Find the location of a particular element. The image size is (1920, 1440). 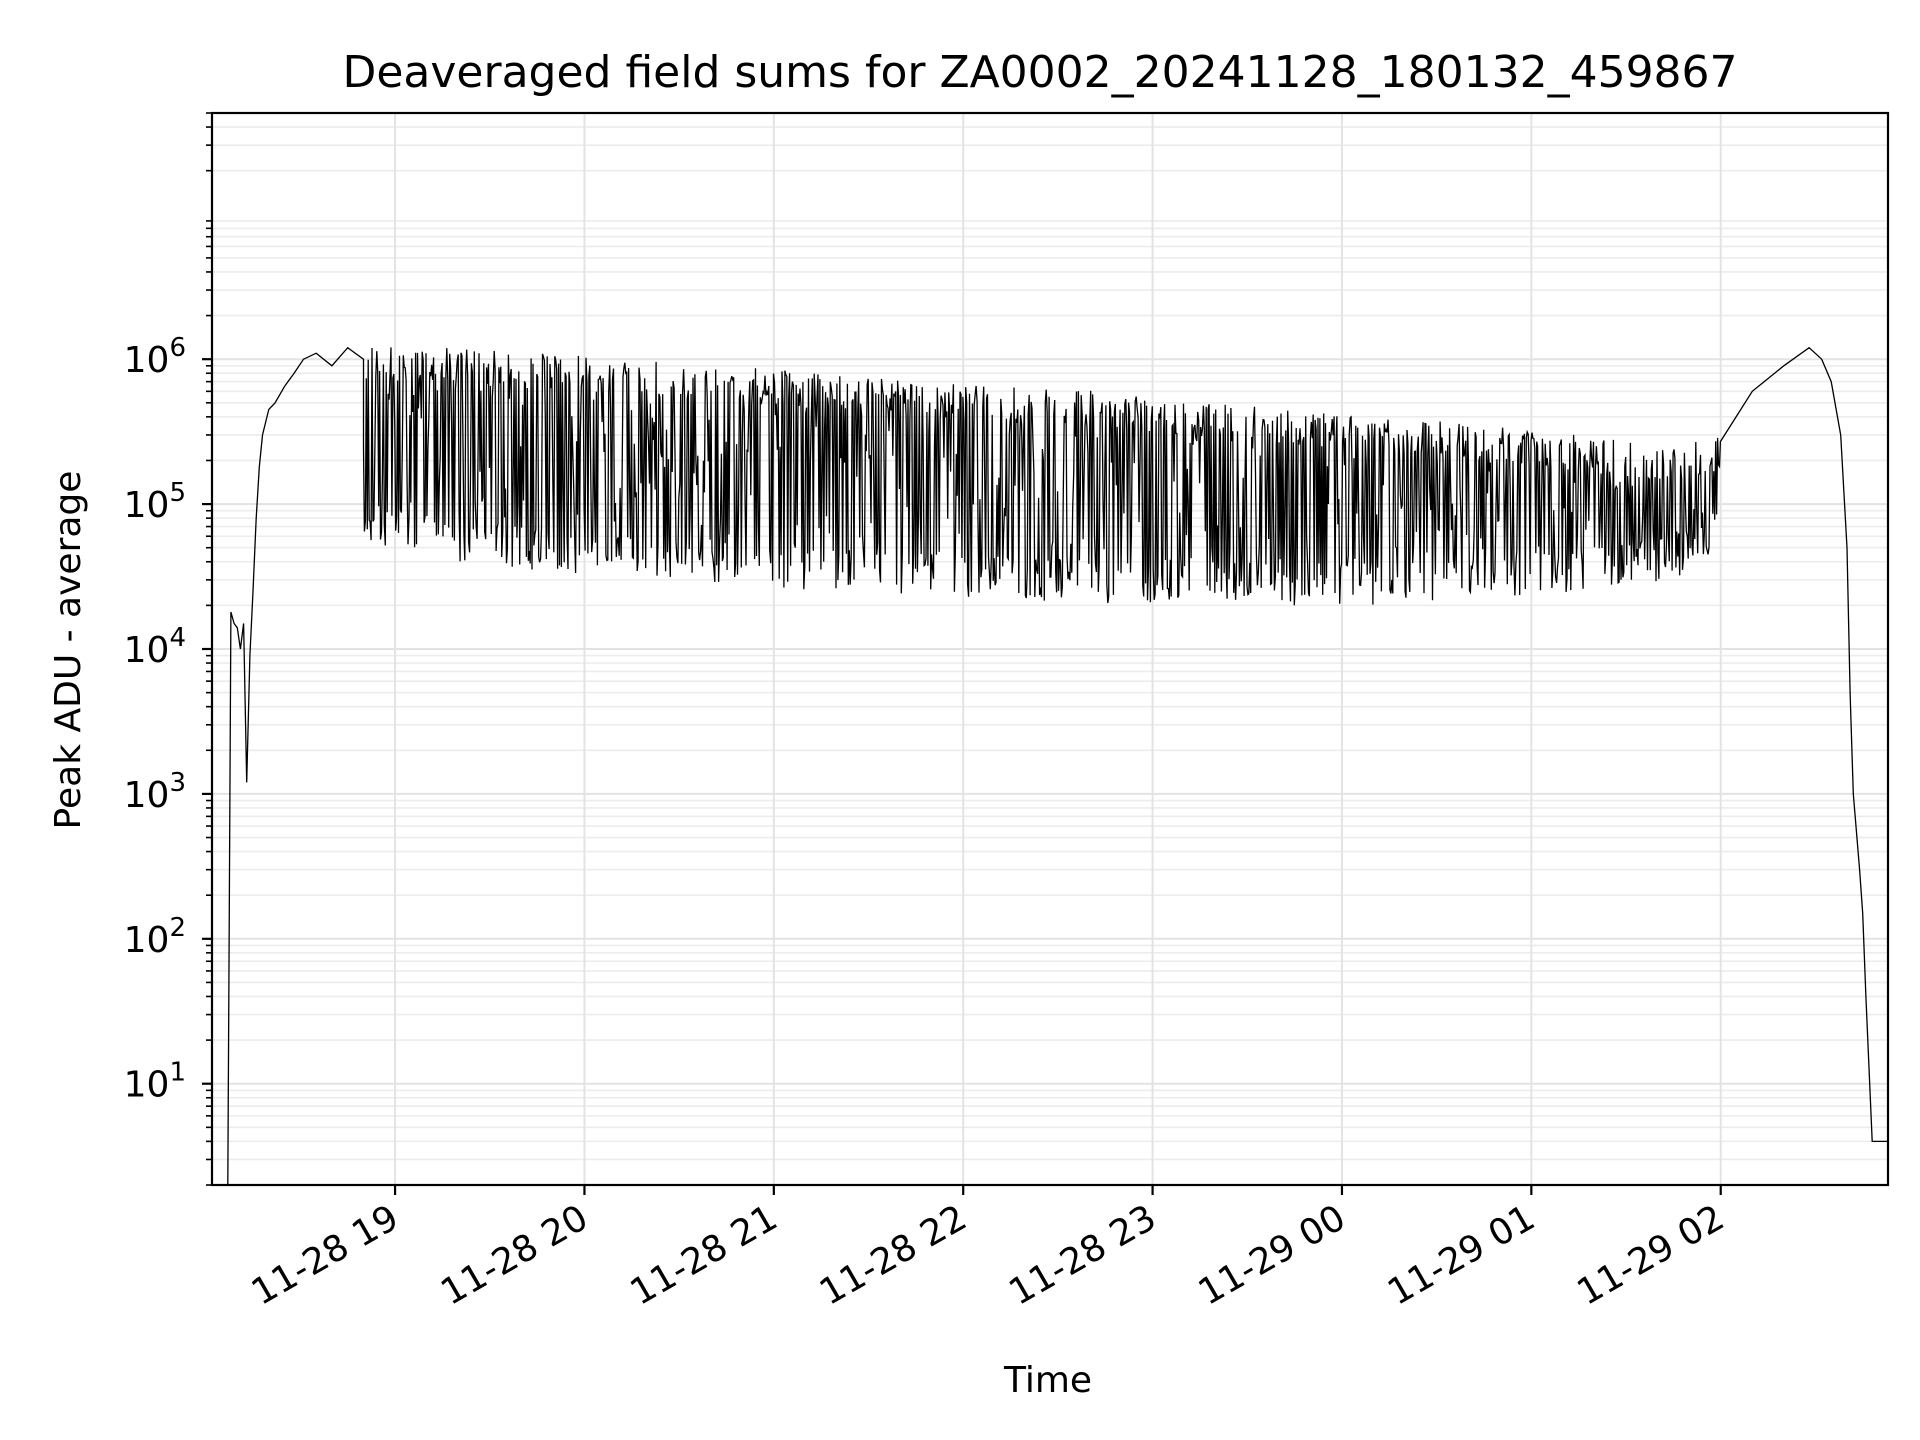

y-tick-label: 10¹ is located at coordinates (155, 1082).